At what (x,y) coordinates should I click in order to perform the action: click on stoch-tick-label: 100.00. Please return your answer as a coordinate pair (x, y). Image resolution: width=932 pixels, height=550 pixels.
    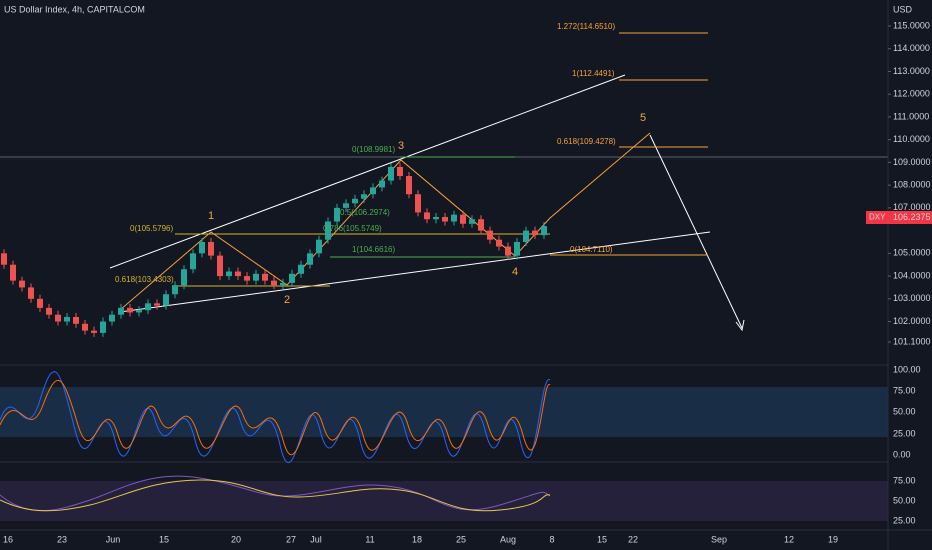
    Looking at the image, I should click on (907, 369).